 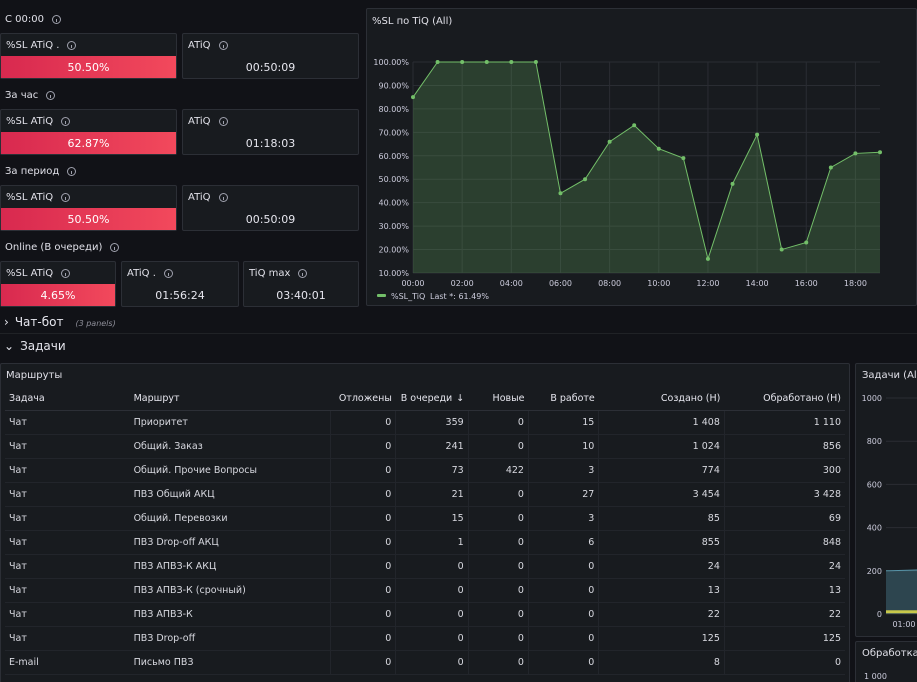 I want to click on table-row: E-mail Письмо ПВЗ 0 0 0 0 8 0, so click(x=425, y=662).